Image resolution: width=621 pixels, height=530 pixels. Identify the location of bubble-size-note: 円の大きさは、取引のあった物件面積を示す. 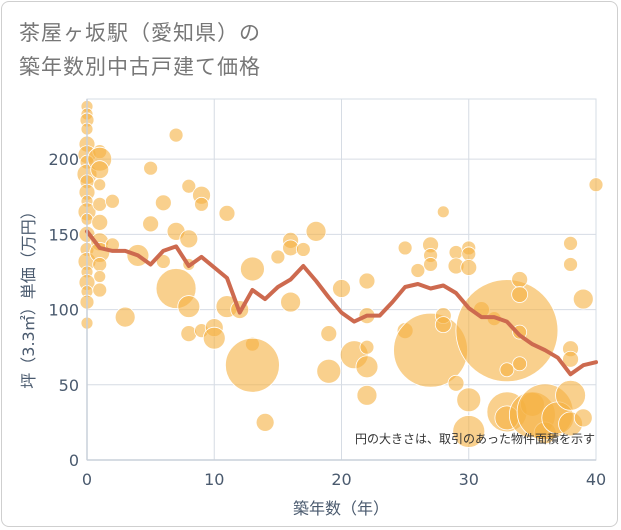
(475, 438).